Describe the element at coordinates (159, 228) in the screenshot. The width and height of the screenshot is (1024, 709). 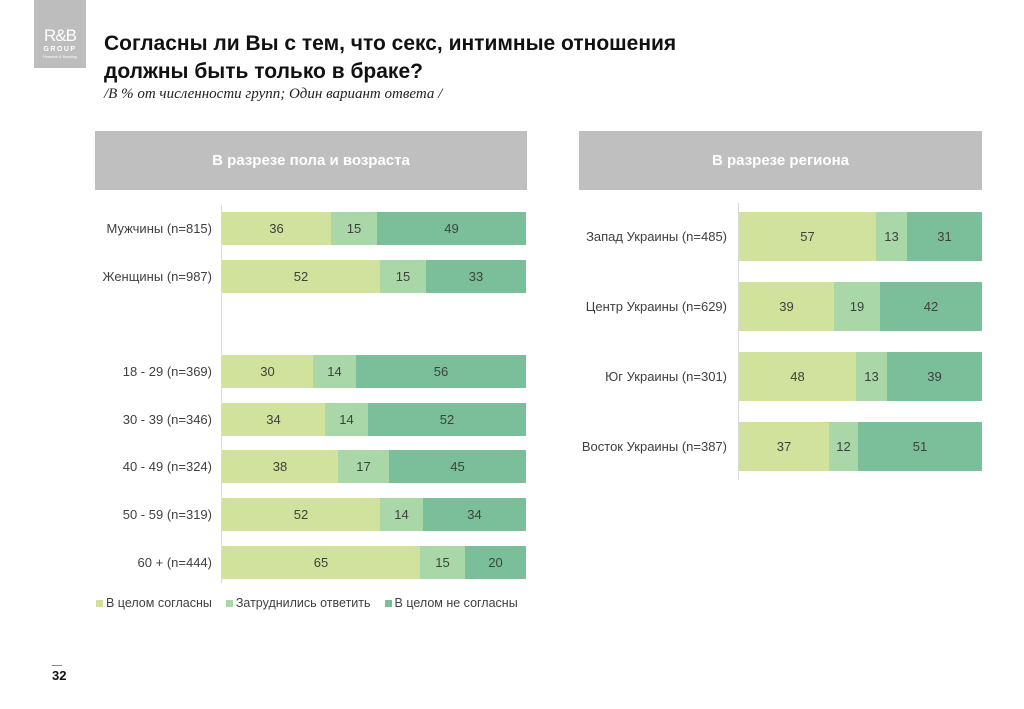
I see `category-label: Мужчины (n=815)` at that location.